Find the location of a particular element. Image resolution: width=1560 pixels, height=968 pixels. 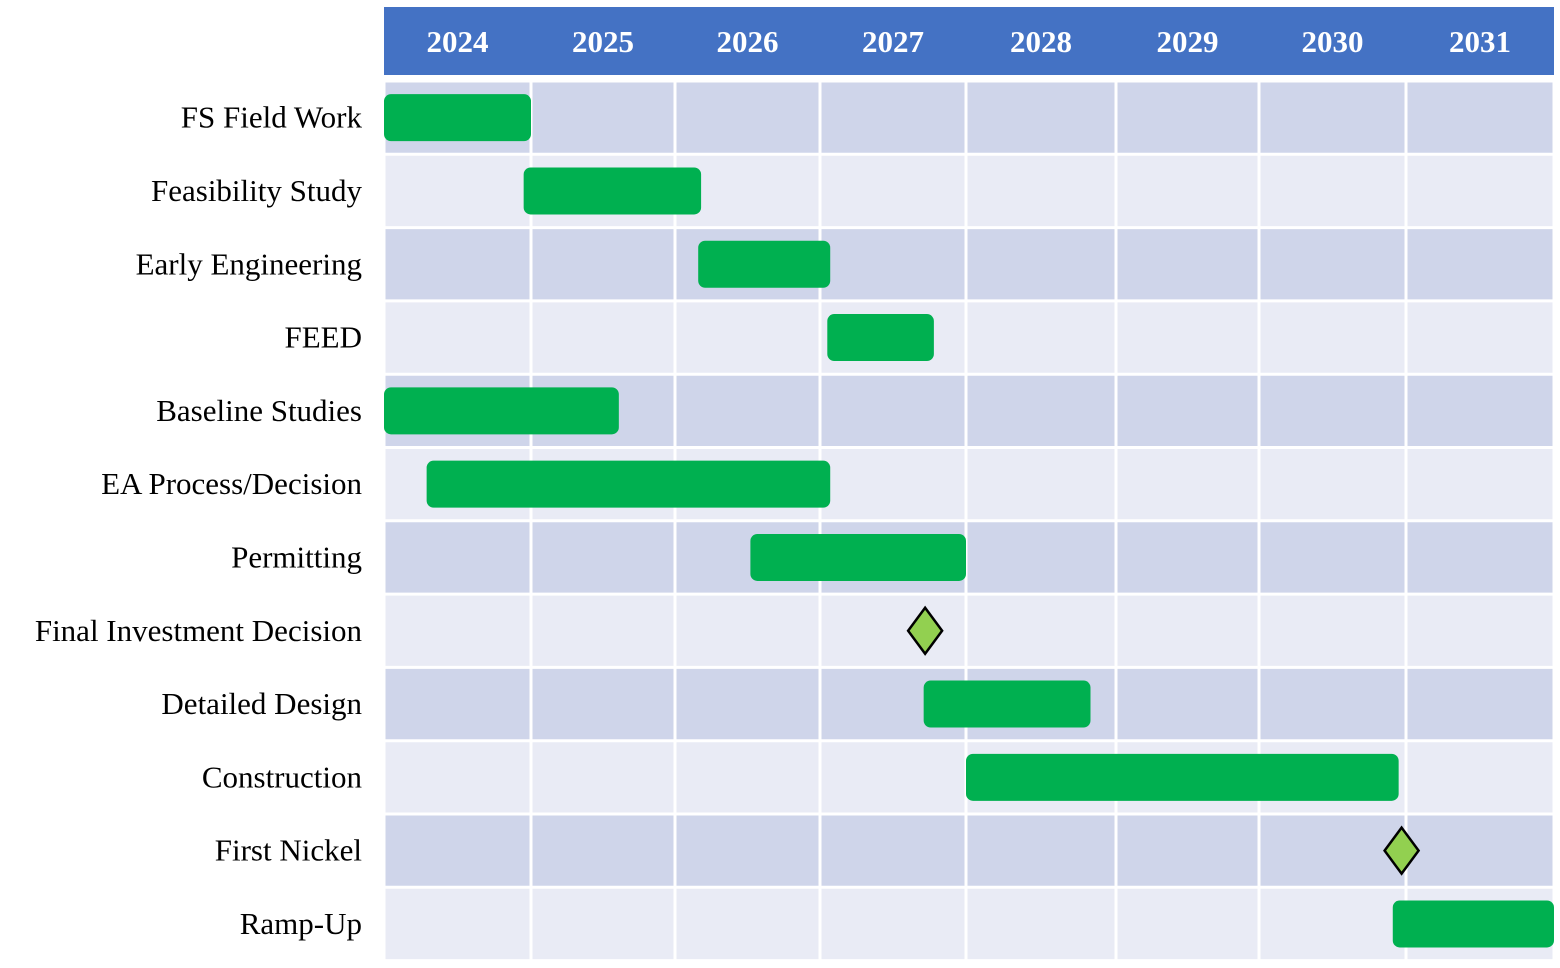

task-label: Feasibility Study is located at coordinates (256, 190).